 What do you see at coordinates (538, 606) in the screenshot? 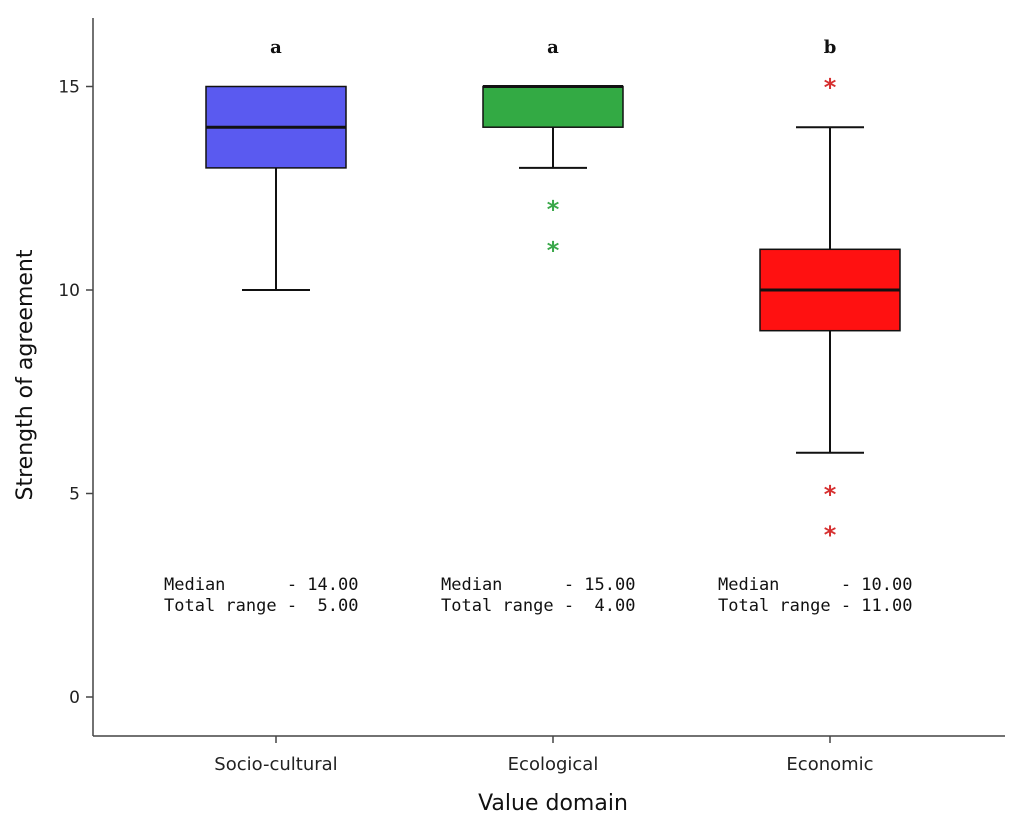
I see `range-annotation: Total range - 4.00` at bounding box center [538, 606].